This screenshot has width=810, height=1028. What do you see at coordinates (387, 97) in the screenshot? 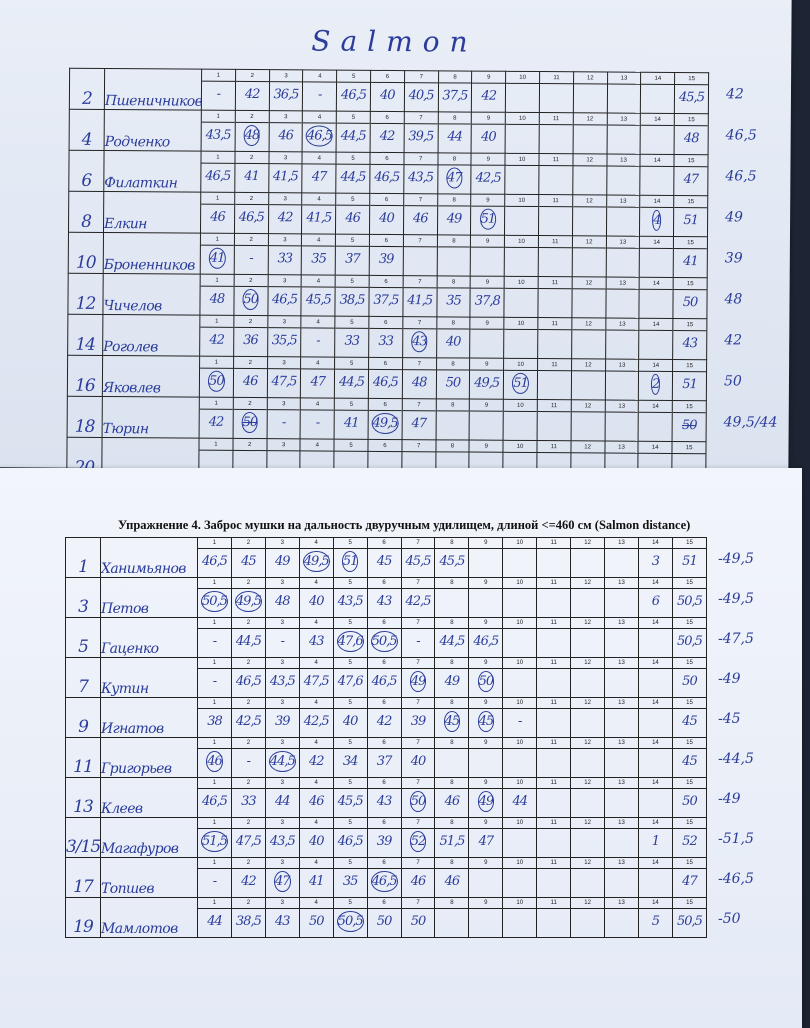
I see `attempt-value: 40` at bounding box center [387, 97].